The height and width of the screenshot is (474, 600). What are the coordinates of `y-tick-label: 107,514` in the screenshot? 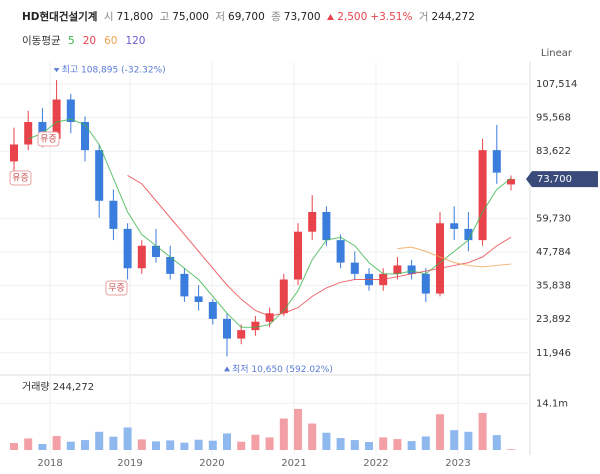 It's located at (556, 84).